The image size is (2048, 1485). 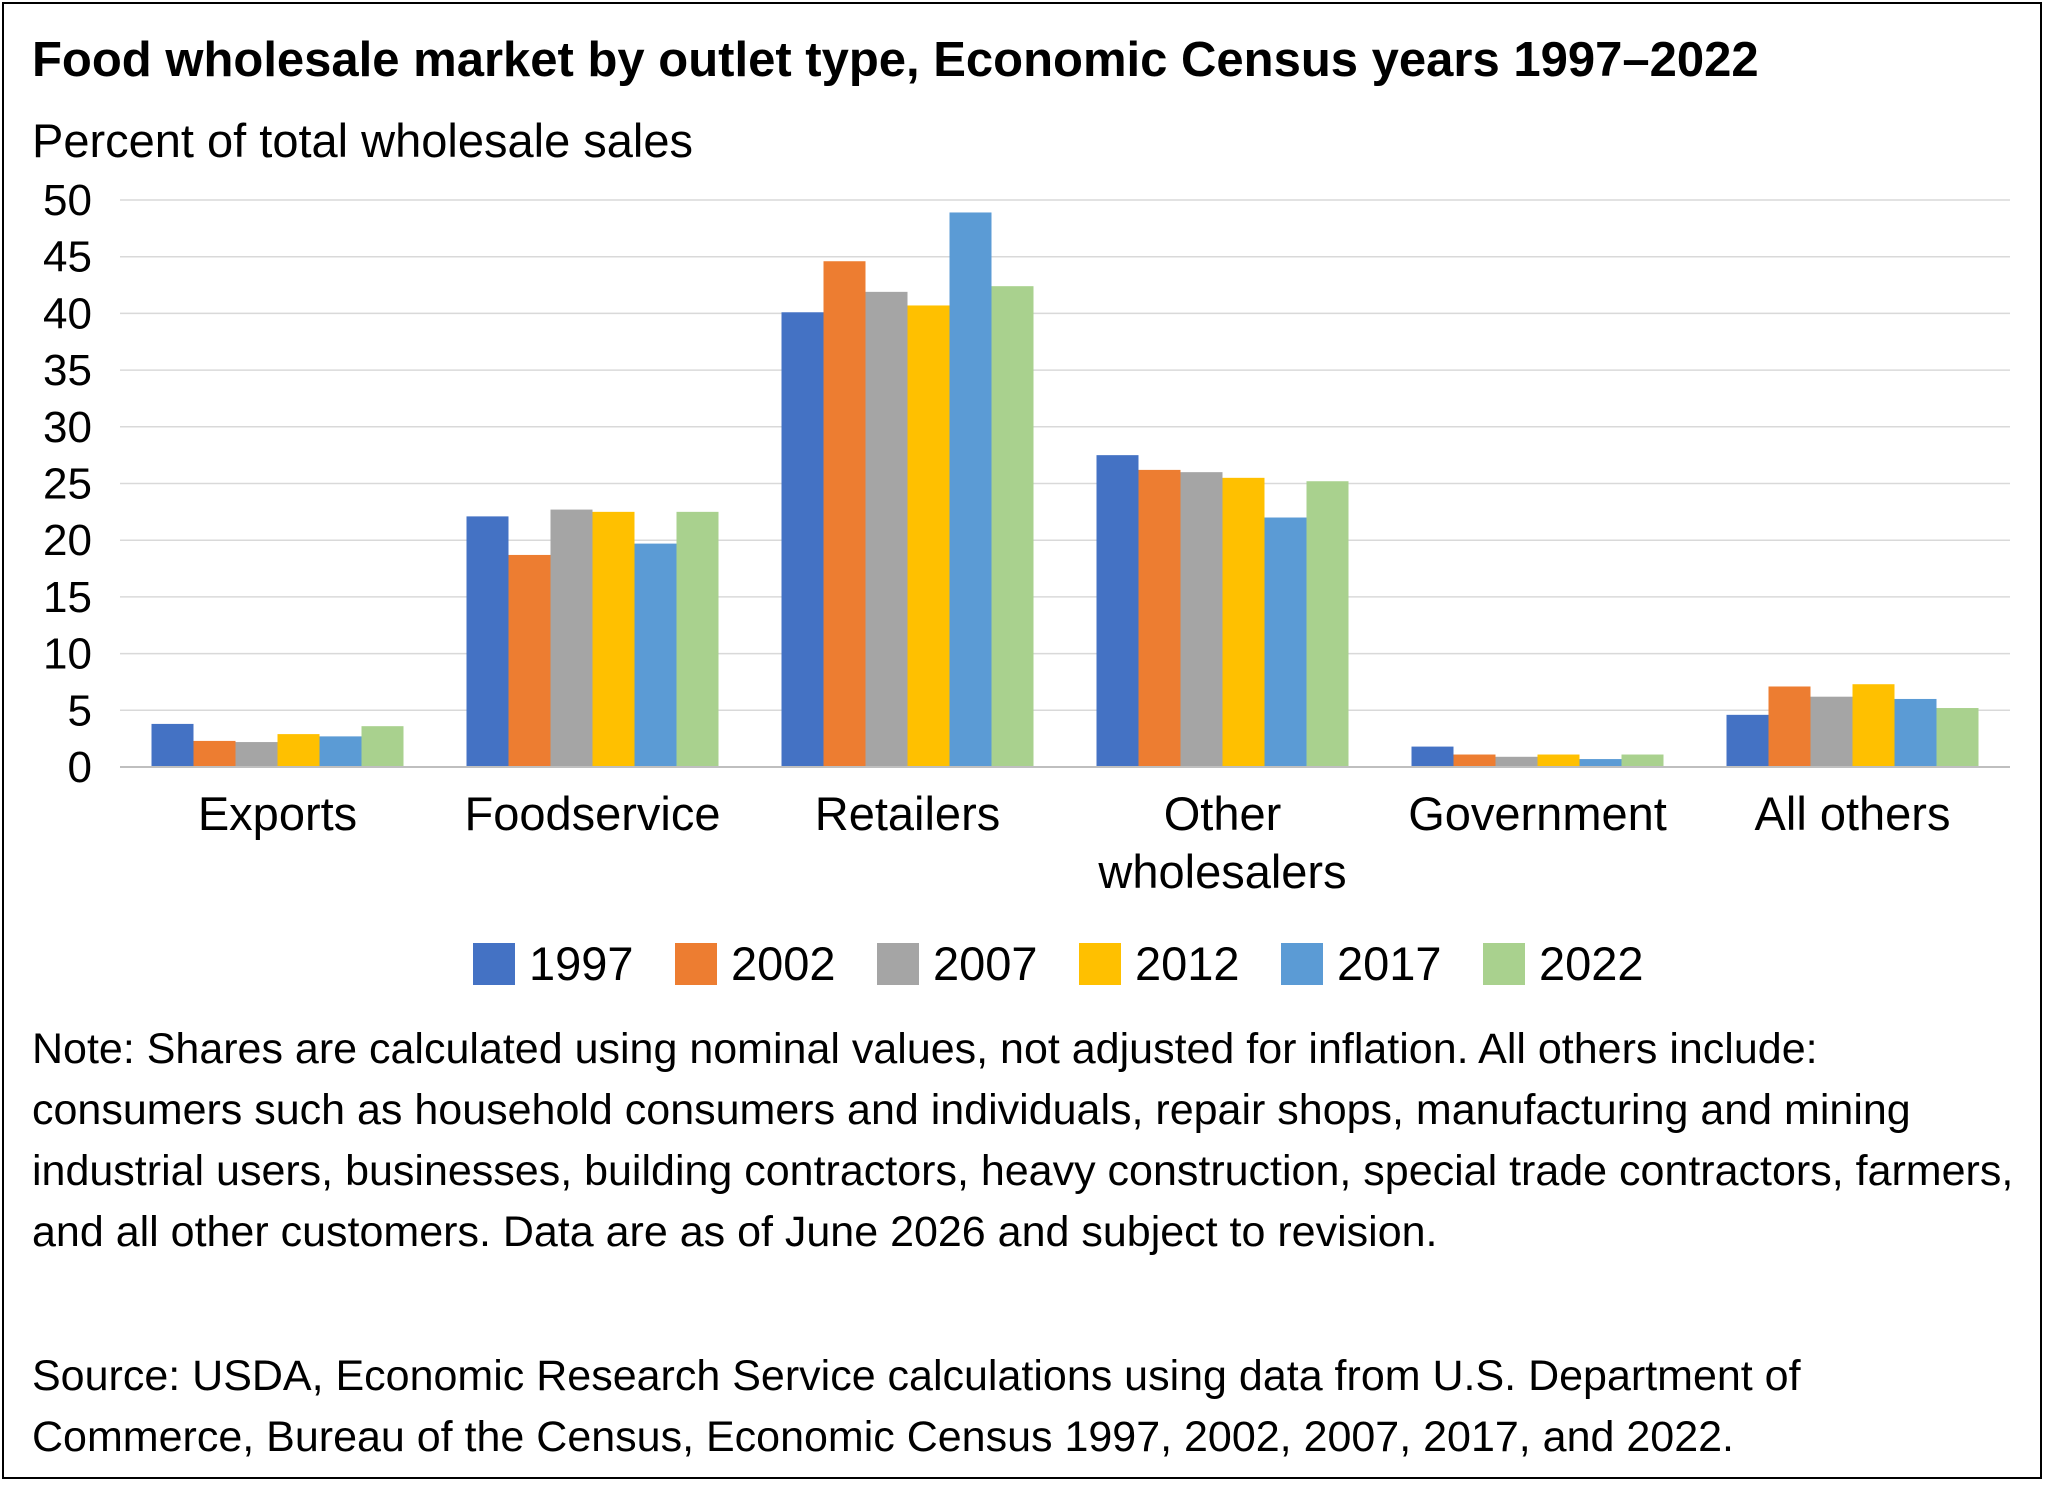 I want to click on y-tick-label: 10, so click(x=67, y=654).